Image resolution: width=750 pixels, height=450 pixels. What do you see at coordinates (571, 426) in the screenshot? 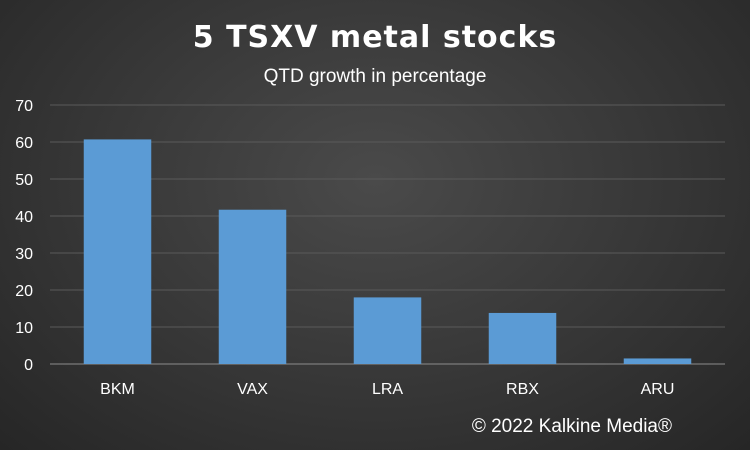
I see `copyright-notice: © 2022 Kalkine Media®` at bounding box center [571, 426].